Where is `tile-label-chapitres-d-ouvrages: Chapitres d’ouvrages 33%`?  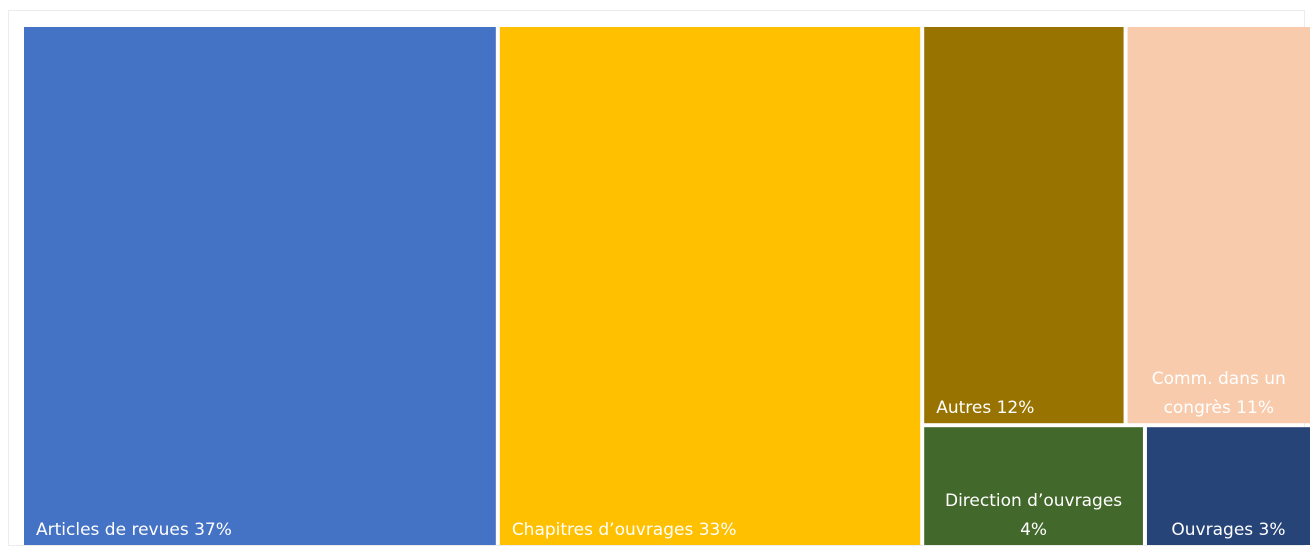
tile-label-chapitres-d-ouvrages: Chapitres d’ouvrages 33% is located at coordinates (624, 530).